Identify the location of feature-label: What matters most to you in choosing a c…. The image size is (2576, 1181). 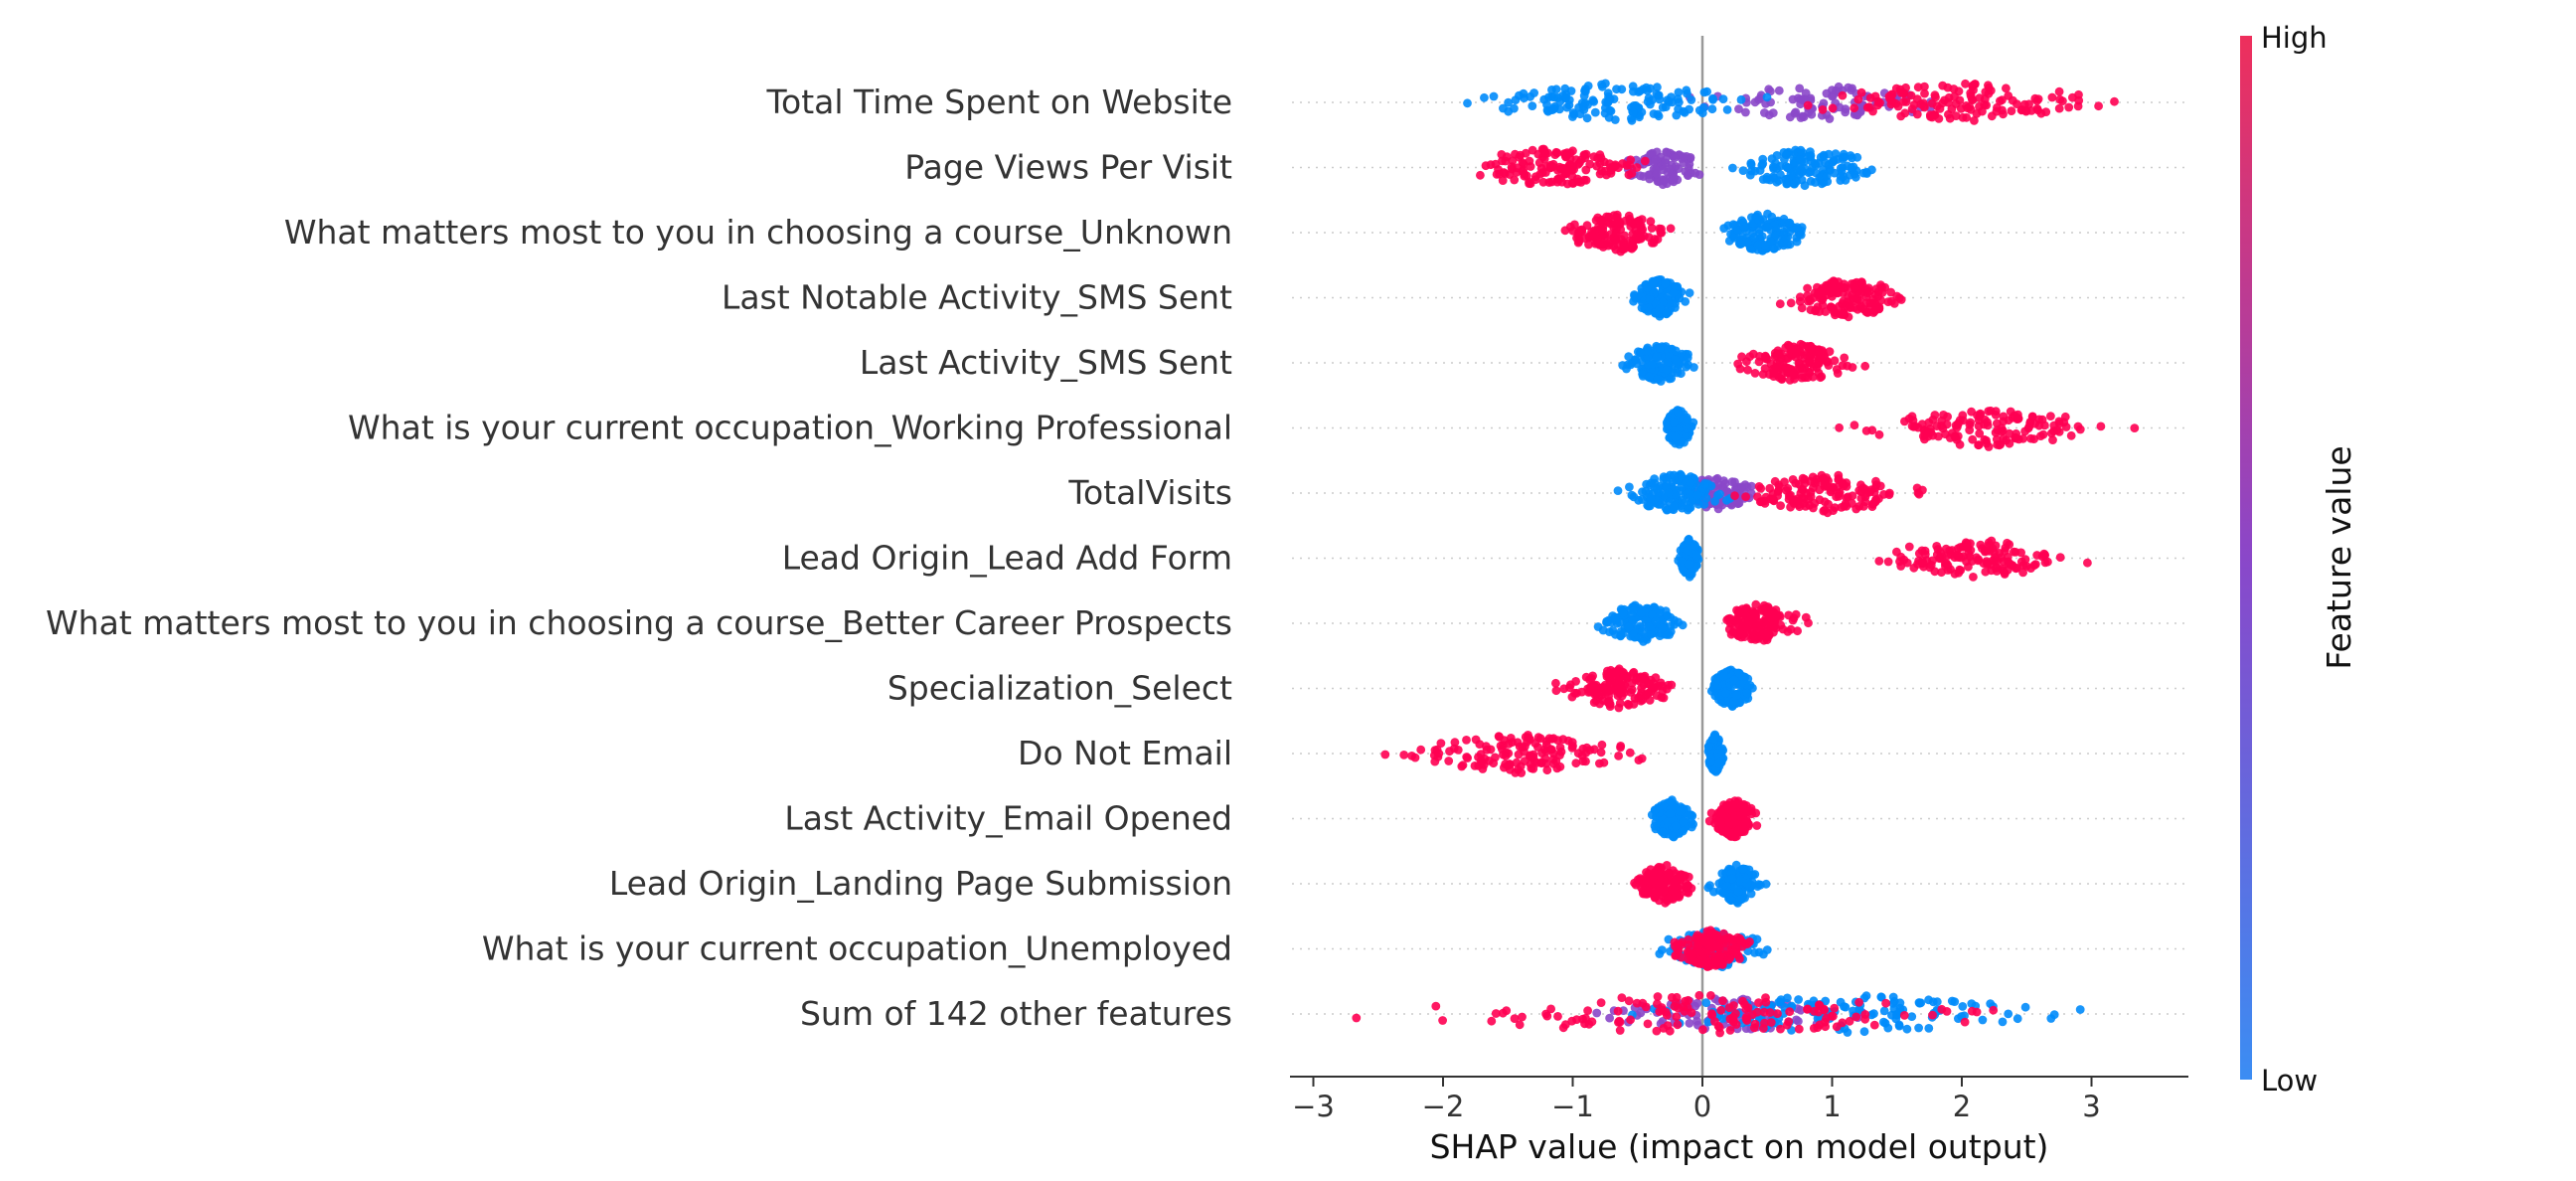
(758, 233).